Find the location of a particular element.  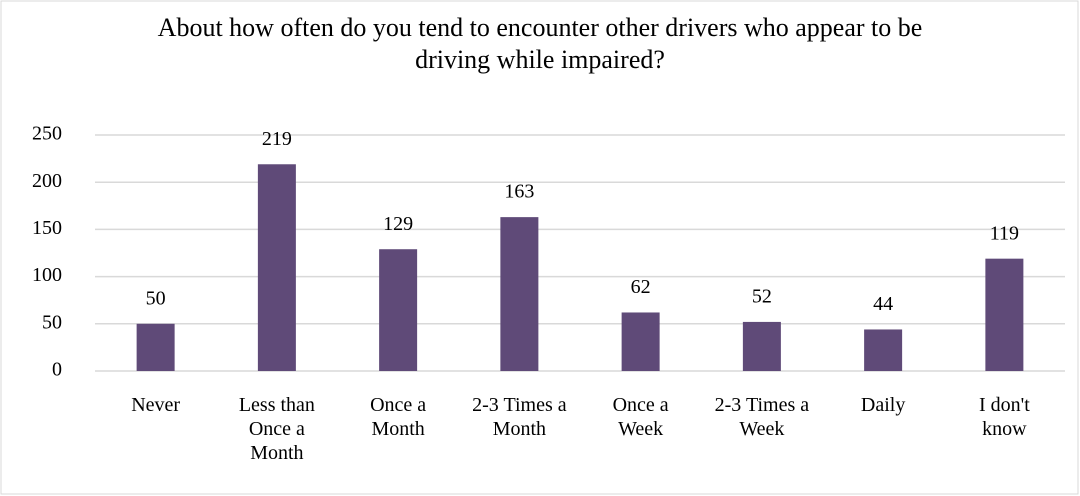

data-label: 129 is located at coordinates (398, 224).